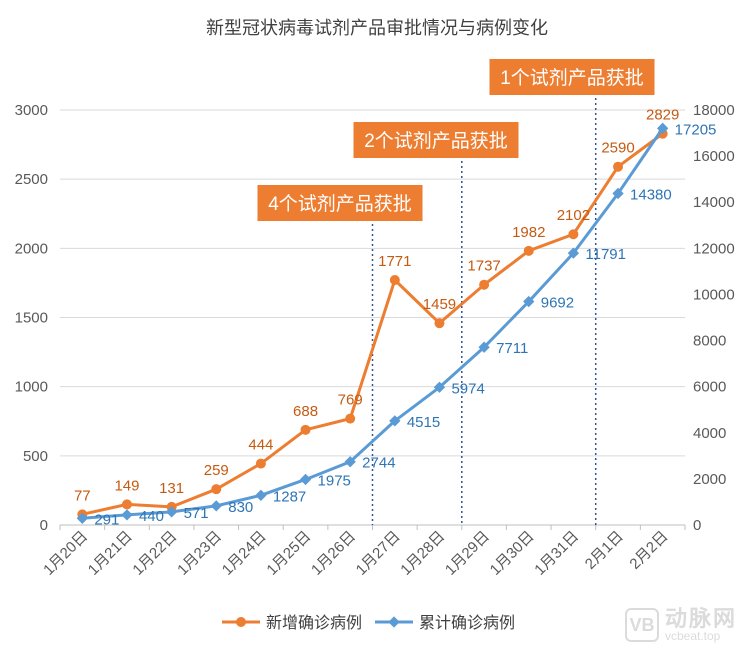 The image size is (755, 659). I want to click on right-tick-label: 4000, so click(709, 433).